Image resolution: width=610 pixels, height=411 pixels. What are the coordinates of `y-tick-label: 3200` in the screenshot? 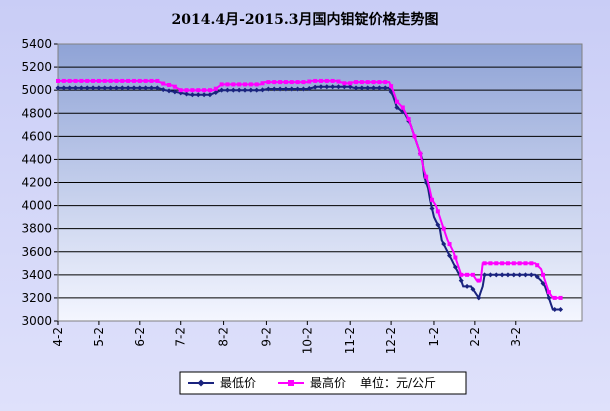 It's located at (36, 298).